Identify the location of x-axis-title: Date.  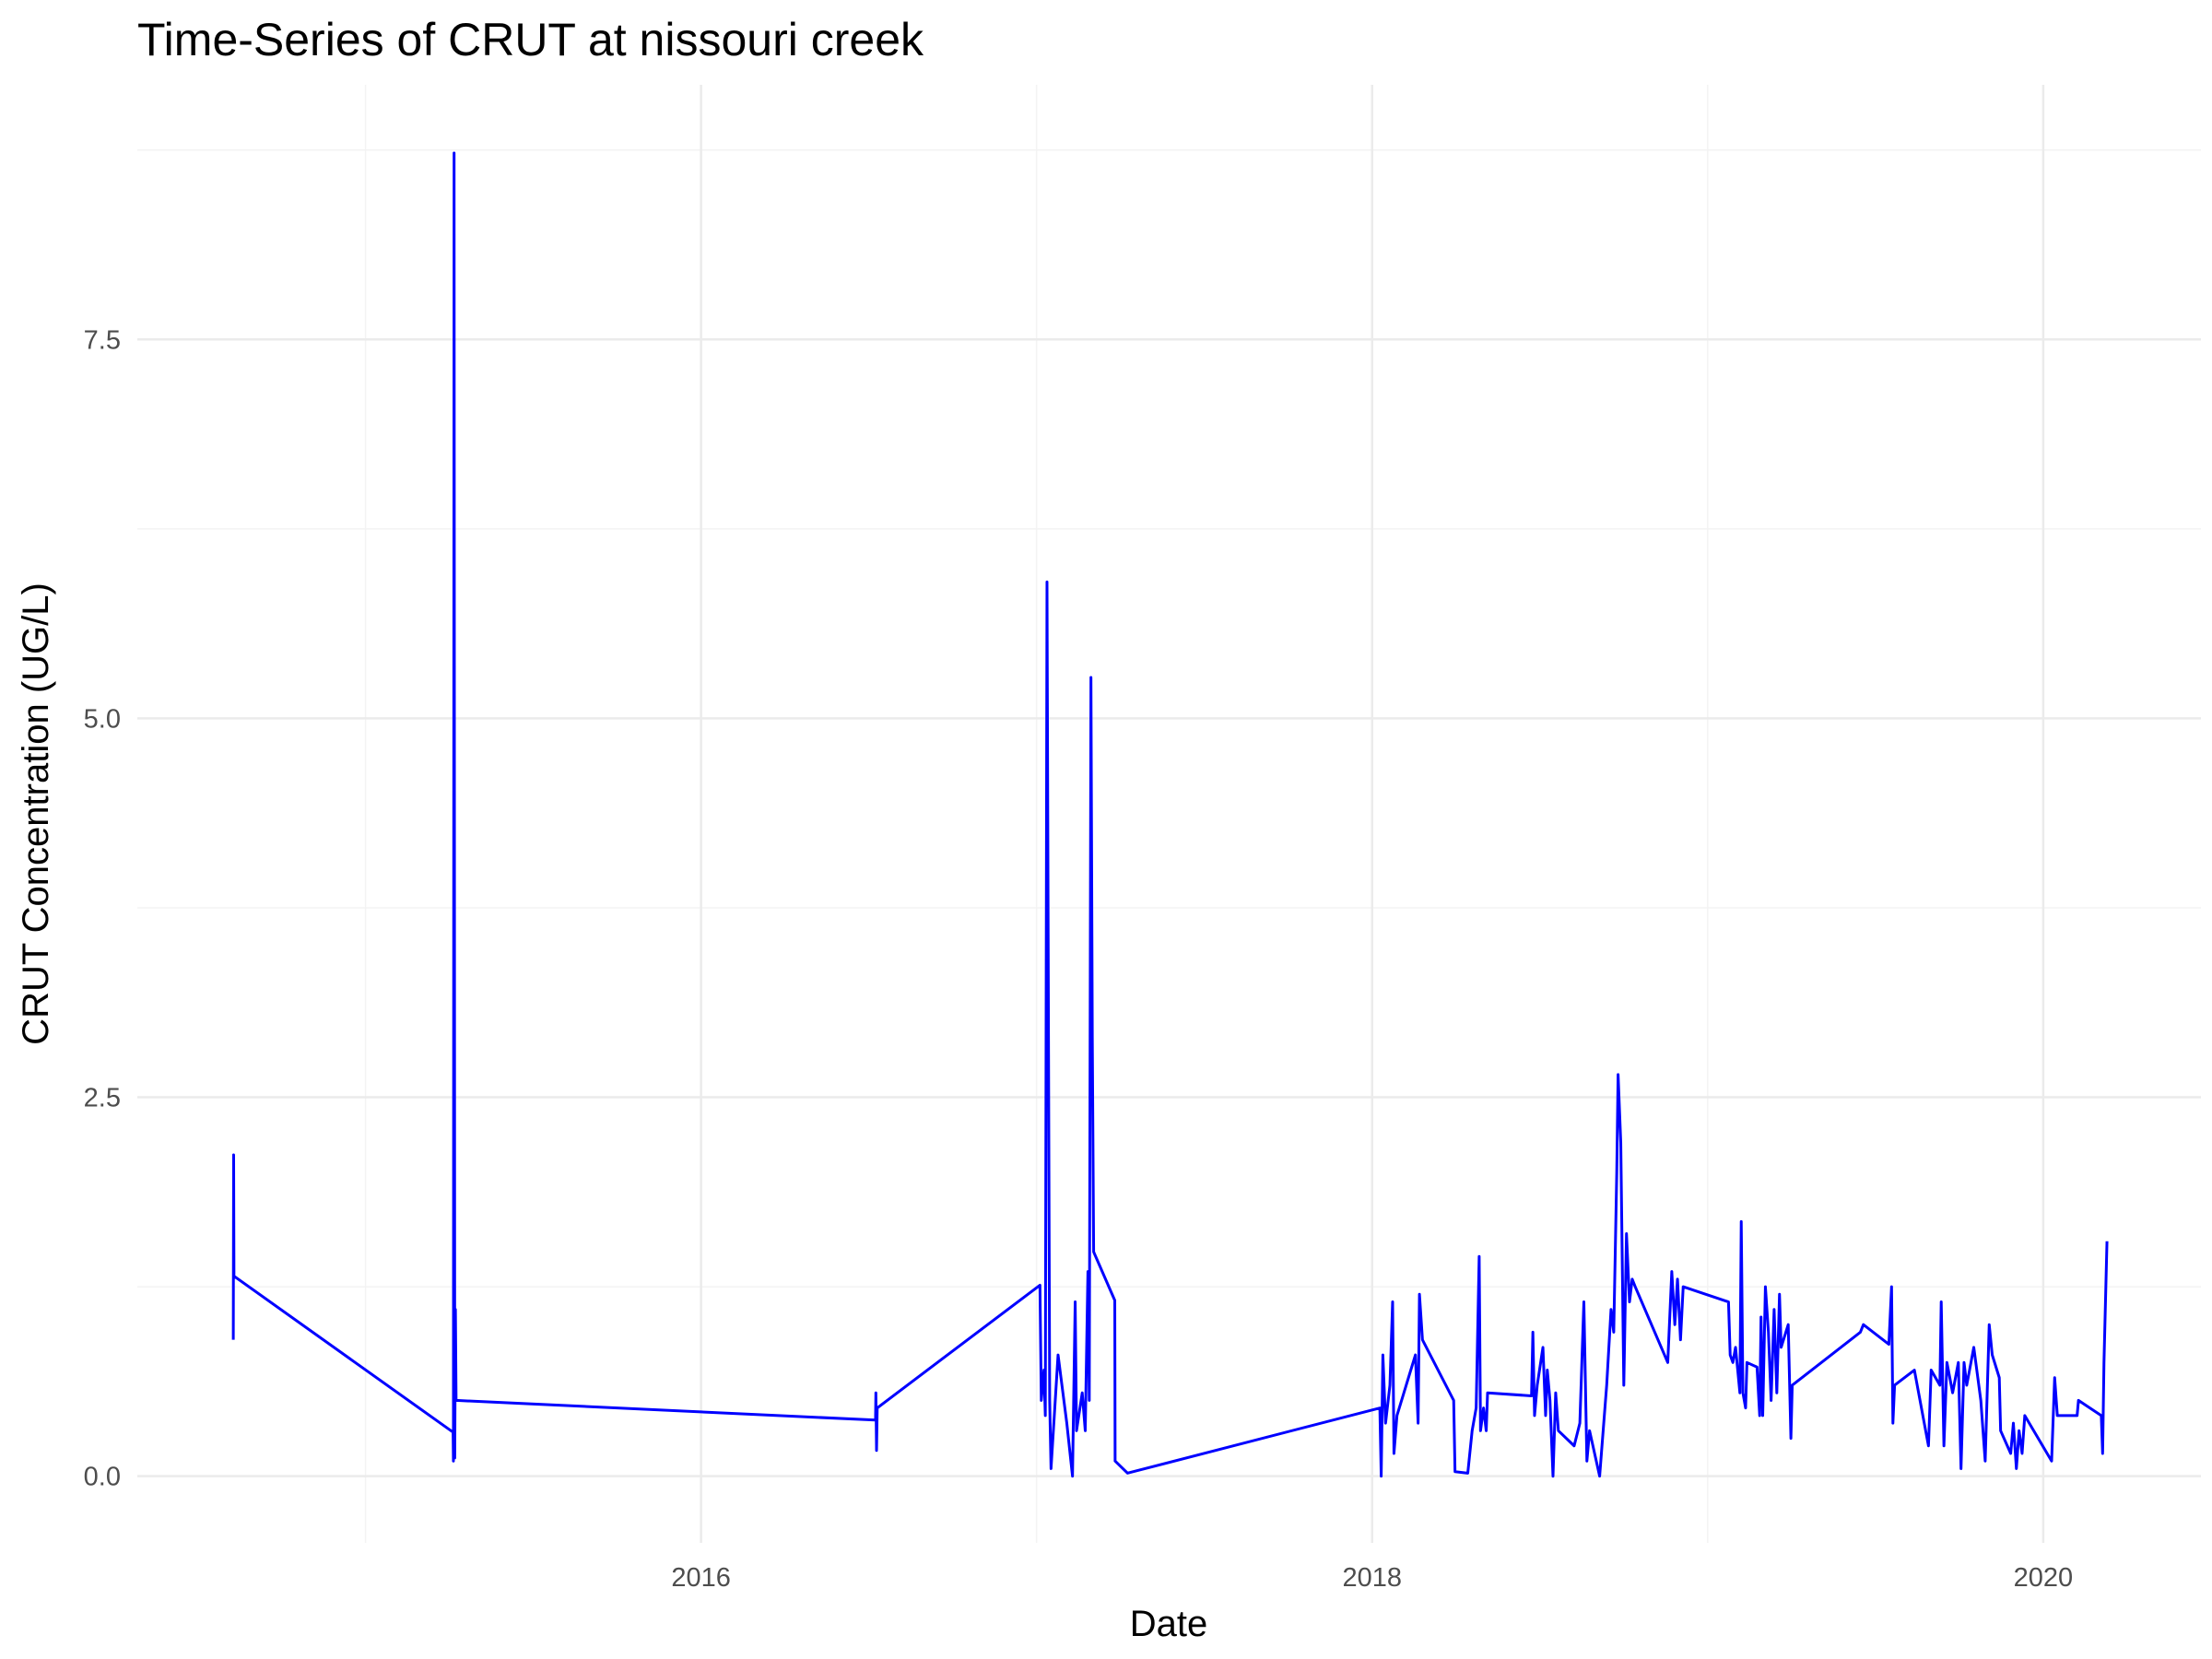
(1169, 1624).